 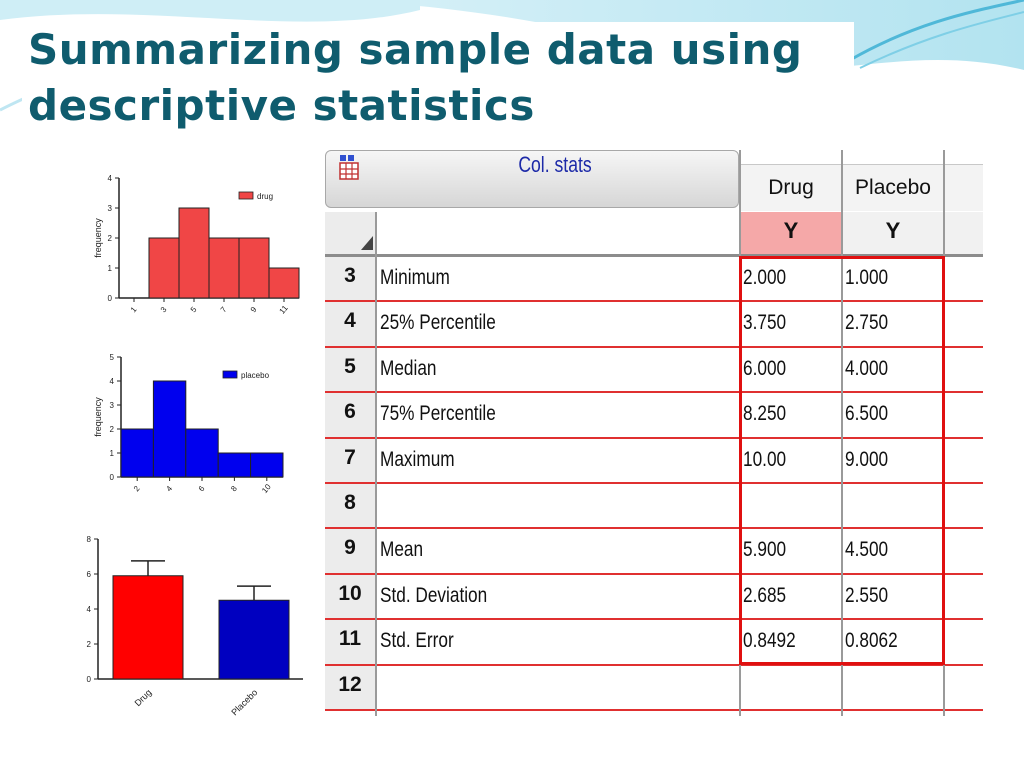 What do you see at coordinates (438, 414) in the screenshot?
I see `row-label: 75% Percentile` at bounding box center [438, 414].